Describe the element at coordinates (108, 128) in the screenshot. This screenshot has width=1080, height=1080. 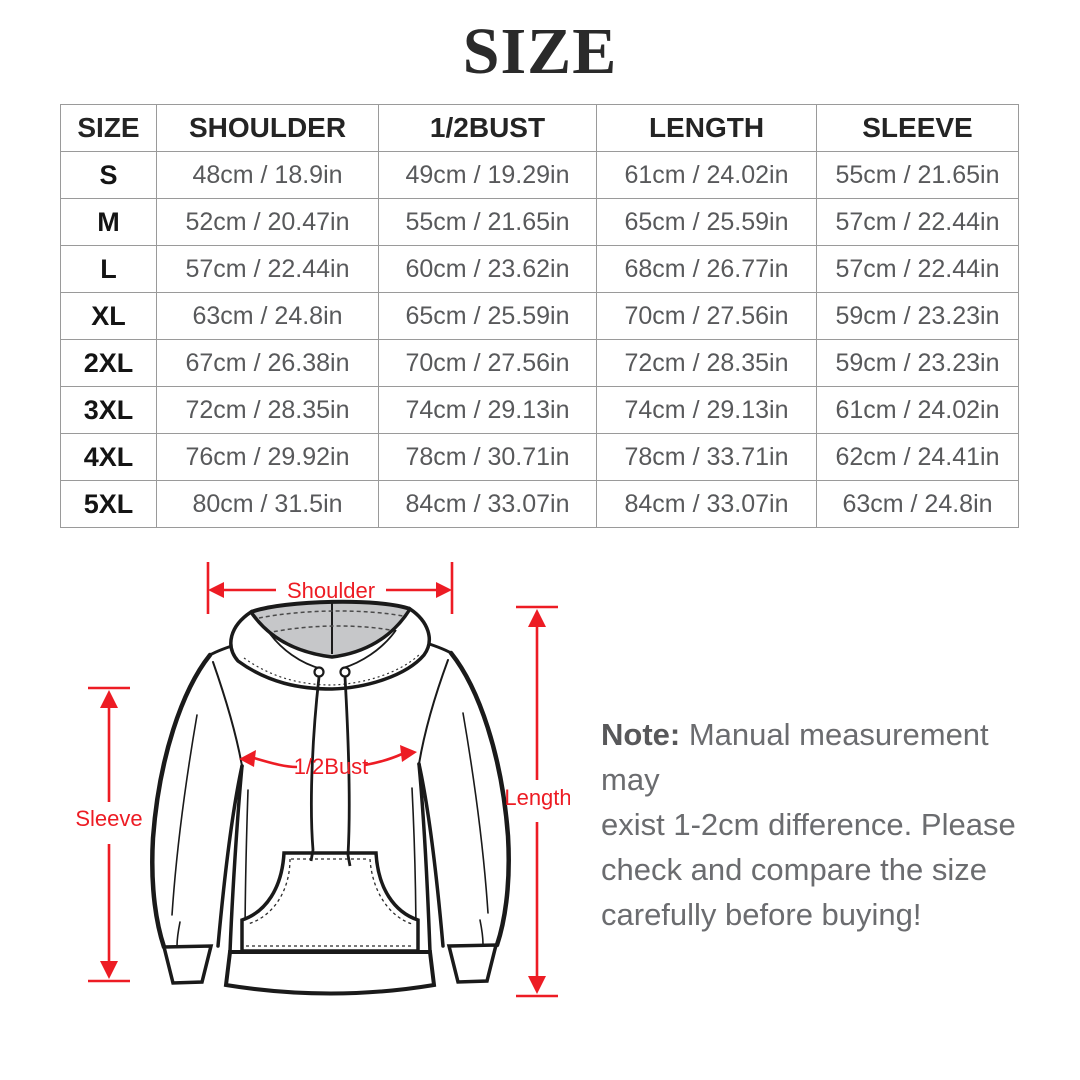
I see `column-header-size: SIZE` at that location.